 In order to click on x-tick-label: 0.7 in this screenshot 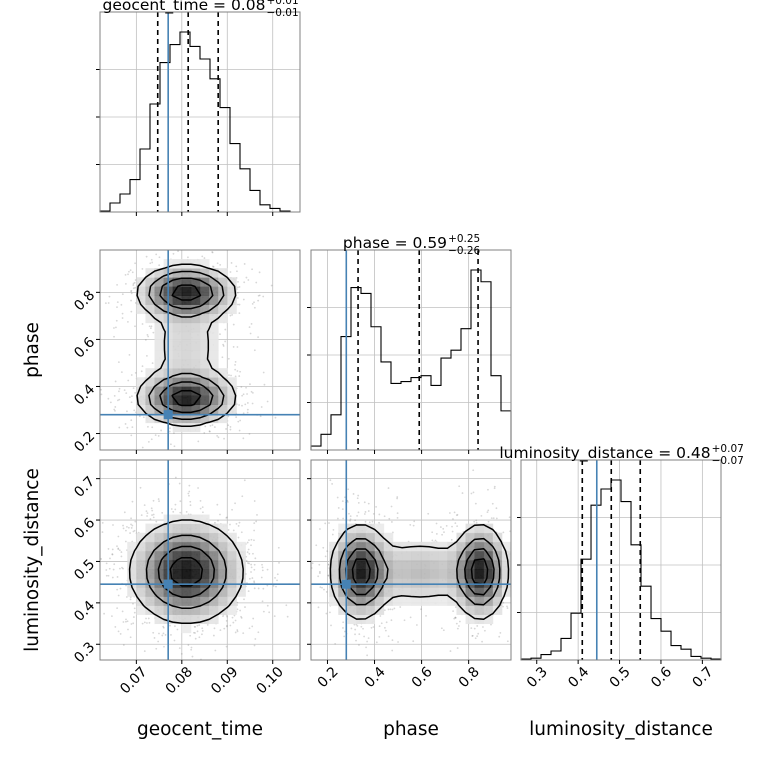, I will do `click(703, 677)`.